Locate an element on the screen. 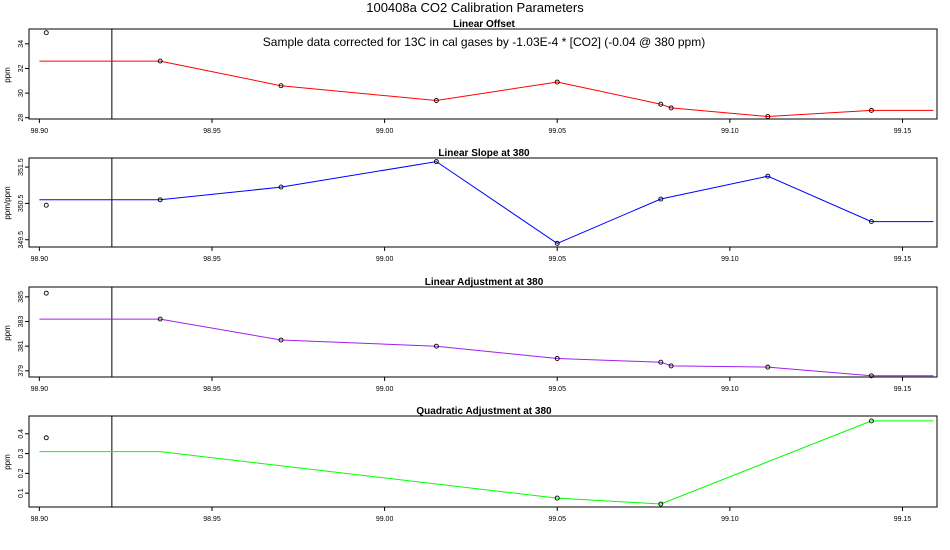 This screenshot has width=950, height=550. y-tick-label: 0.2 is located at coordinates (21, 473).